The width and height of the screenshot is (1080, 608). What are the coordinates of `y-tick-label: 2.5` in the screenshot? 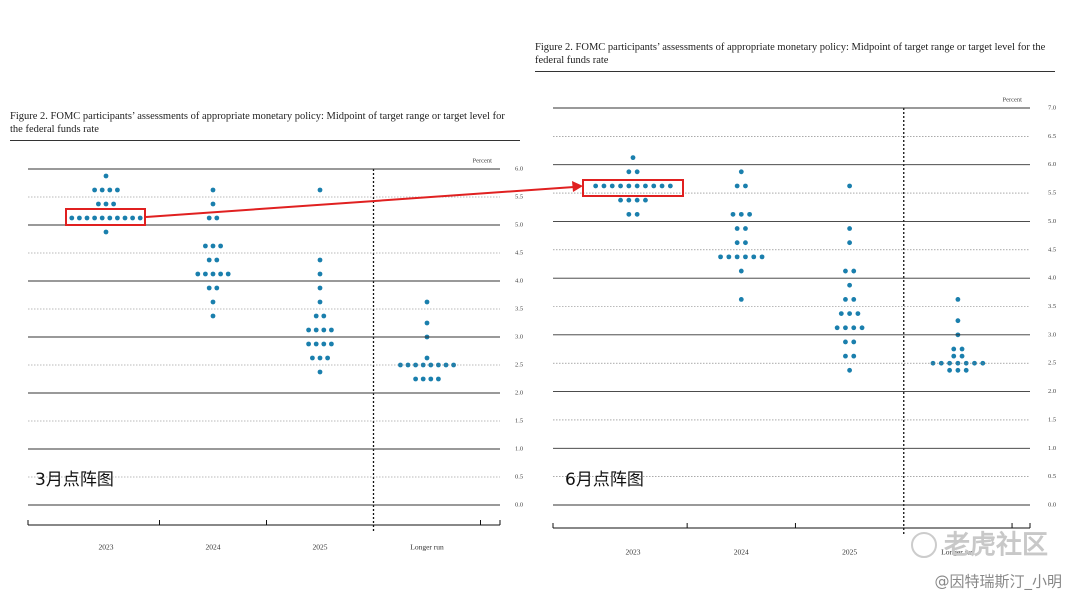 It's located at (1052, 363).